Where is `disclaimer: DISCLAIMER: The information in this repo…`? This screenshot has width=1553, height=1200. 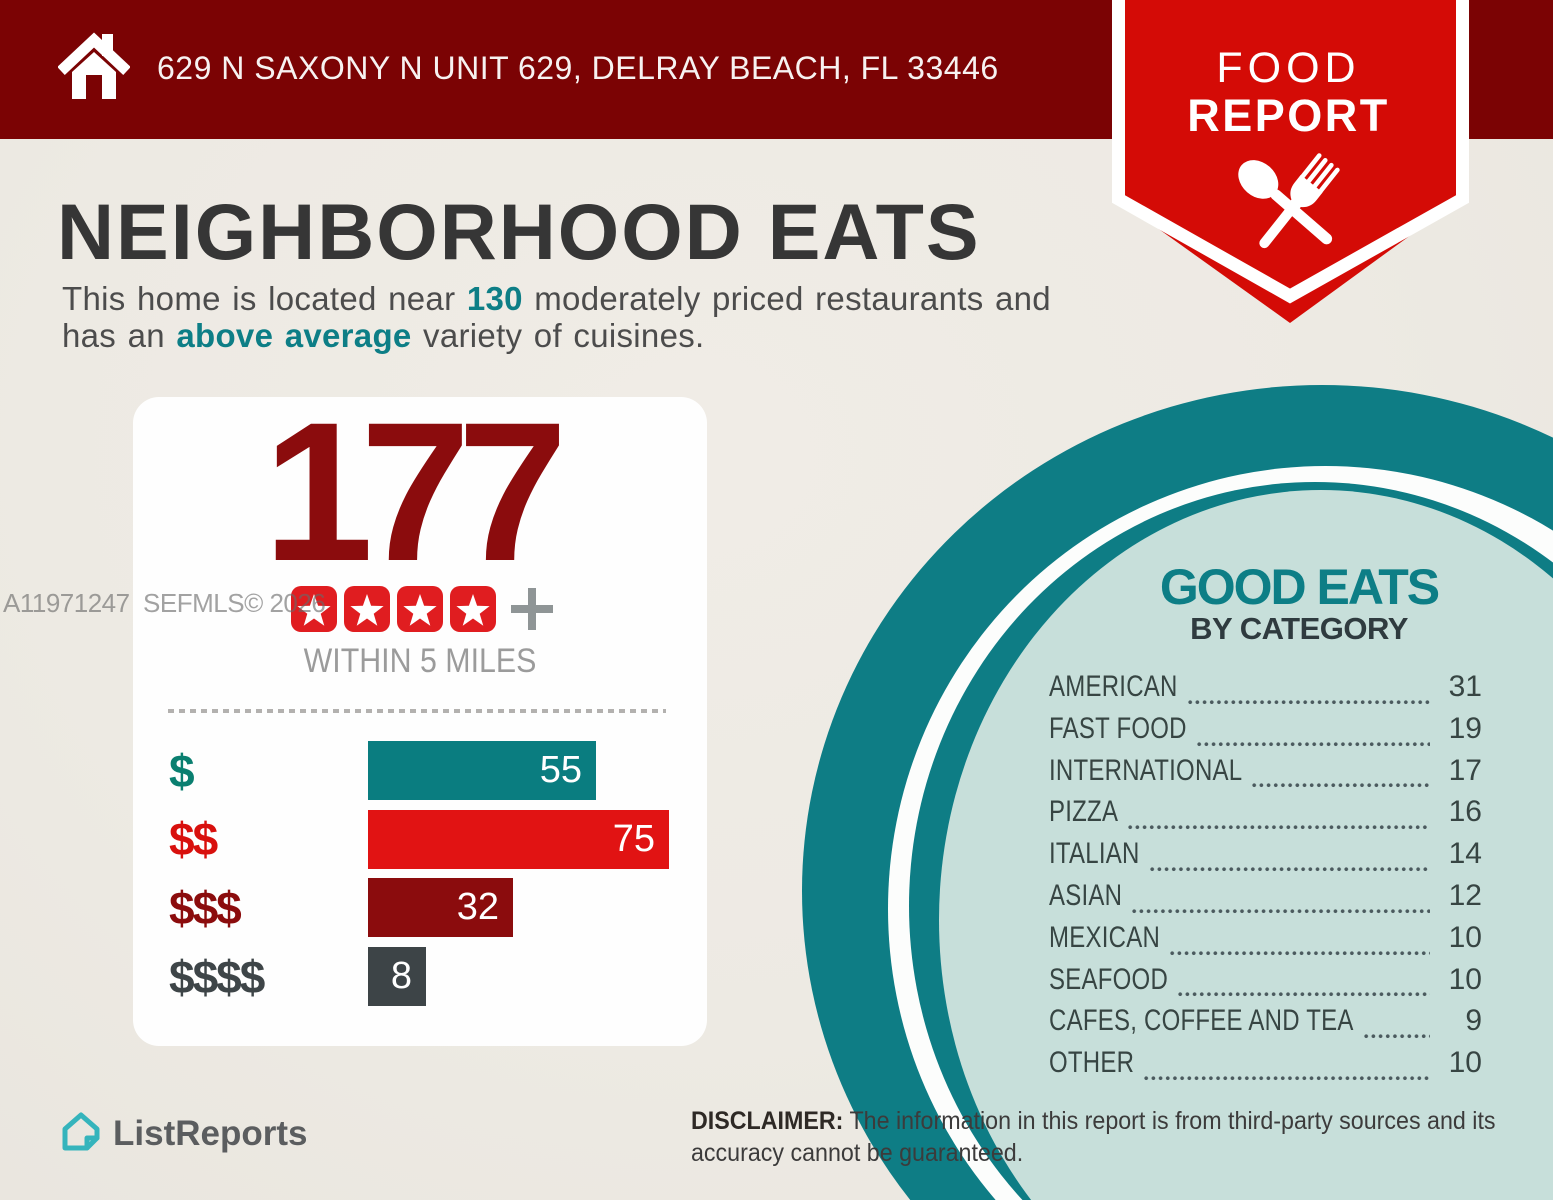 disclaimer: DISCLAIMER: The information in this repo… is located at coordinates (1102, 1137).